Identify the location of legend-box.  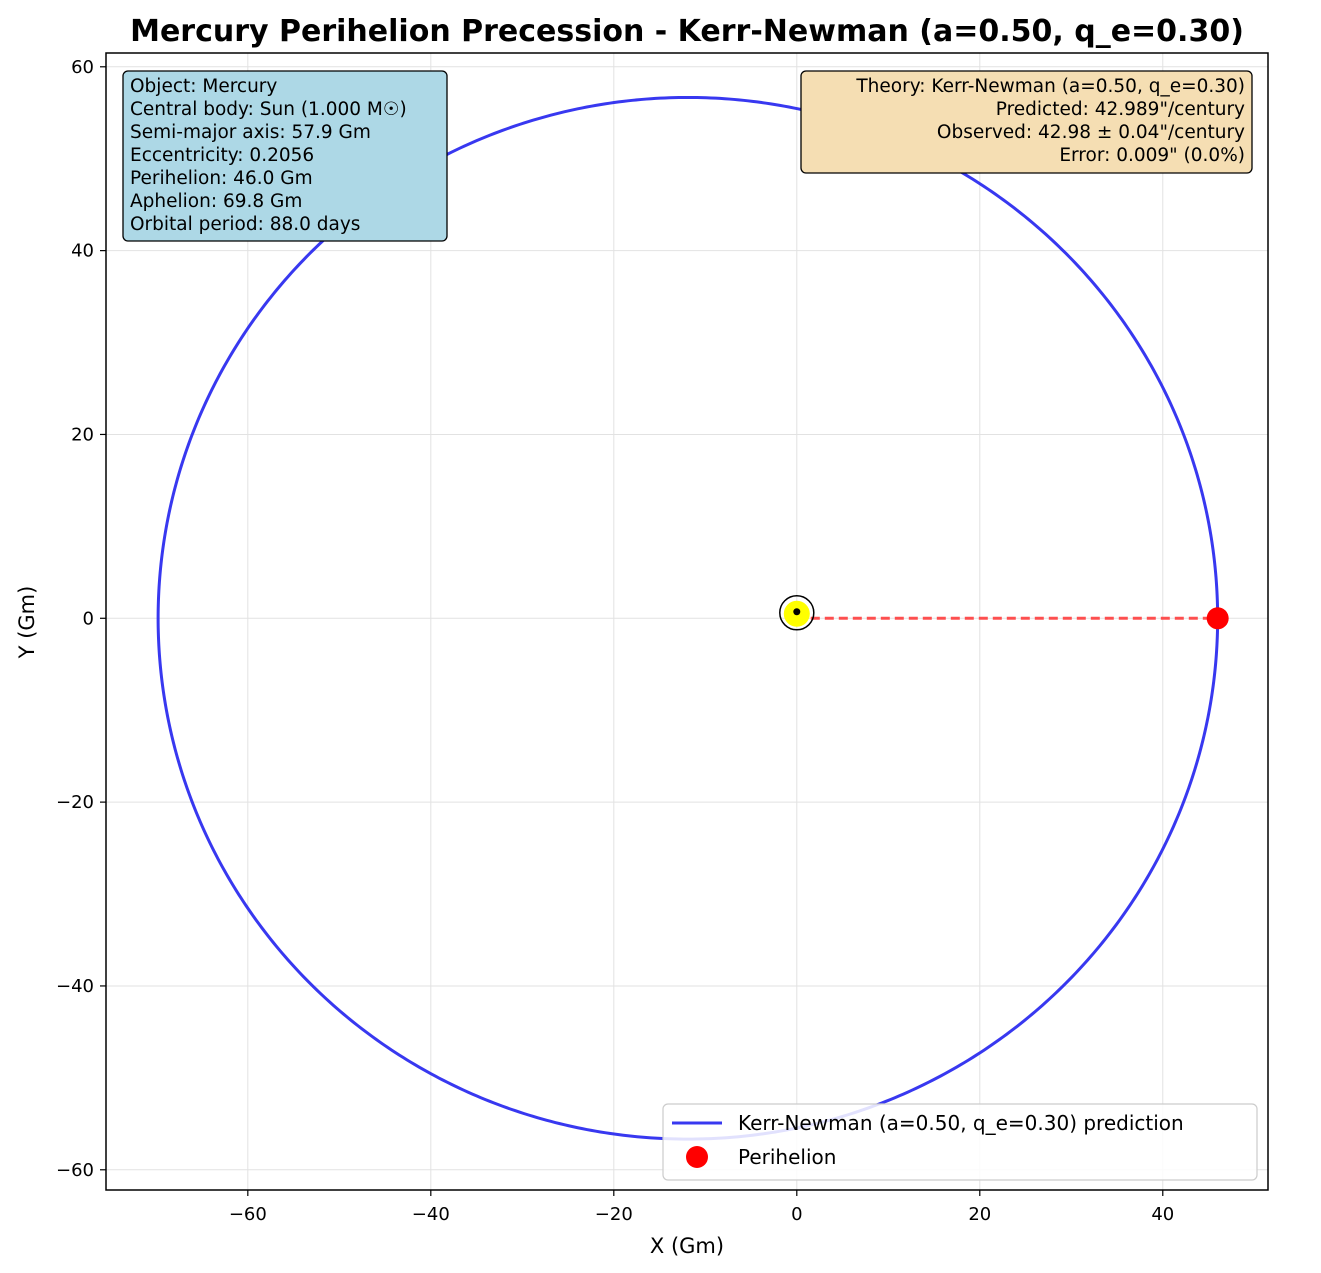
(960, 1142).